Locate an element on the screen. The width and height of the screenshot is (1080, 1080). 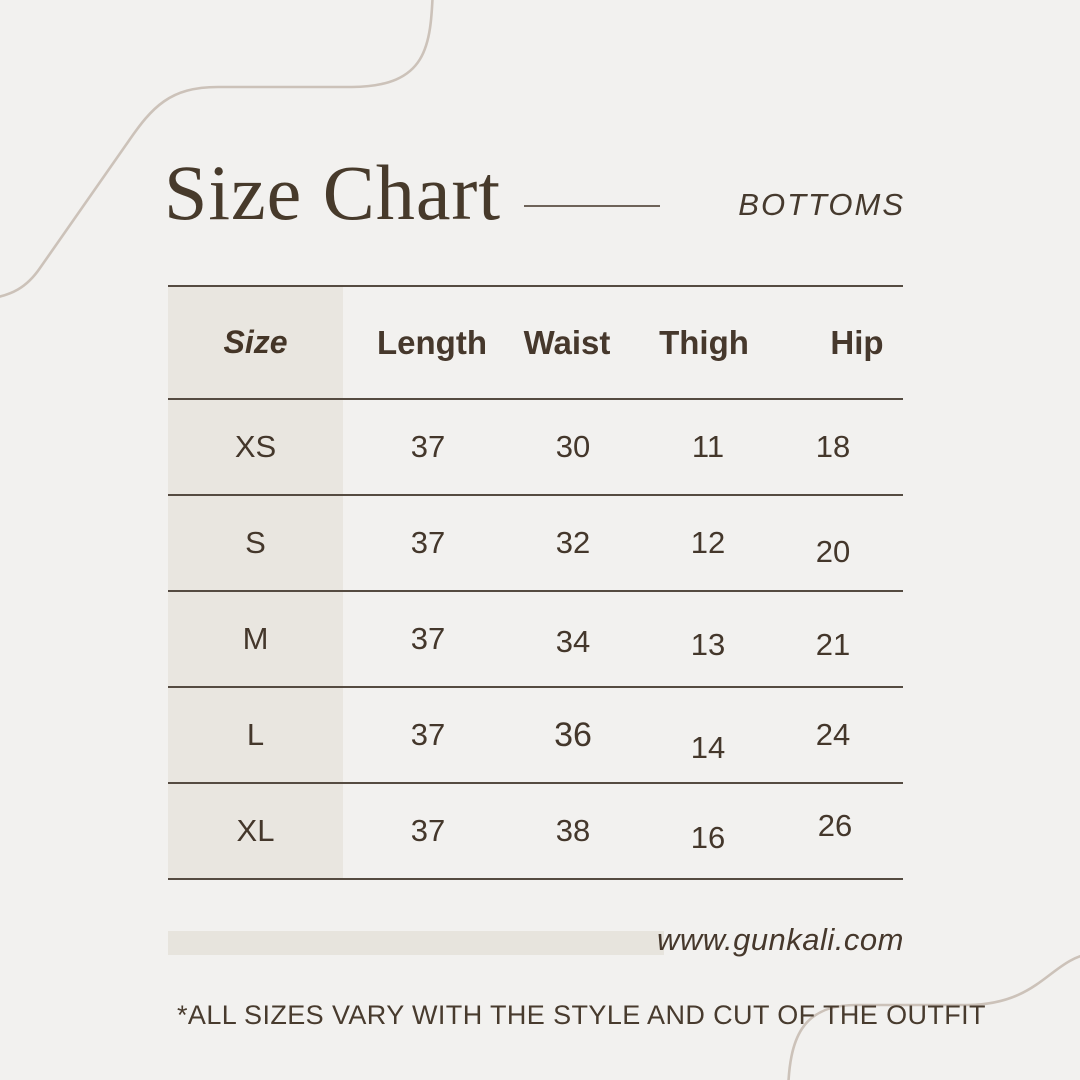
footer-accent-bar is located at coordinates (416, 943).